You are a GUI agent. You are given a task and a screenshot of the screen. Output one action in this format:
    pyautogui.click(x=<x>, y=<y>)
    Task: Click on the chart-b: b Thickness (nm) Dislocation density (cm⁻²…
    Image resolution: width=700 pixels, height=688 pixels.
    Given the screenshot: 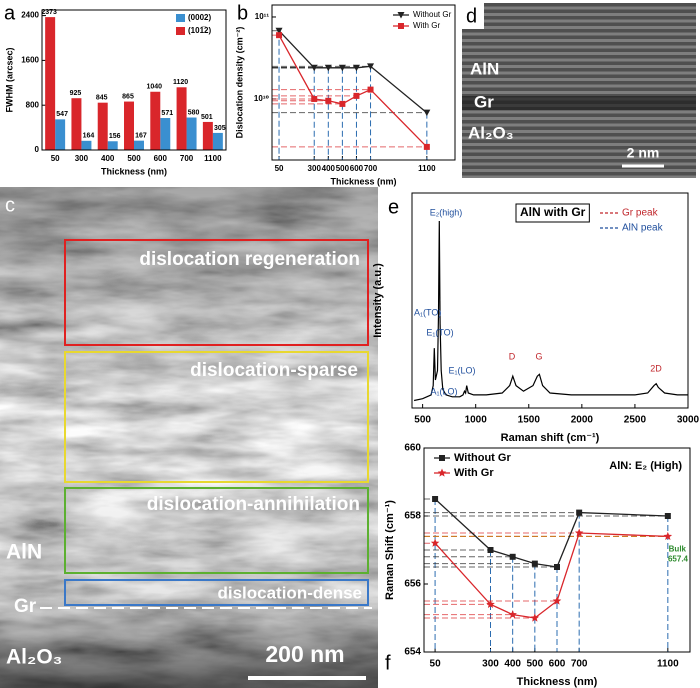 What is the action you would take?
    pyautogui.click(x=345, y=94)
    